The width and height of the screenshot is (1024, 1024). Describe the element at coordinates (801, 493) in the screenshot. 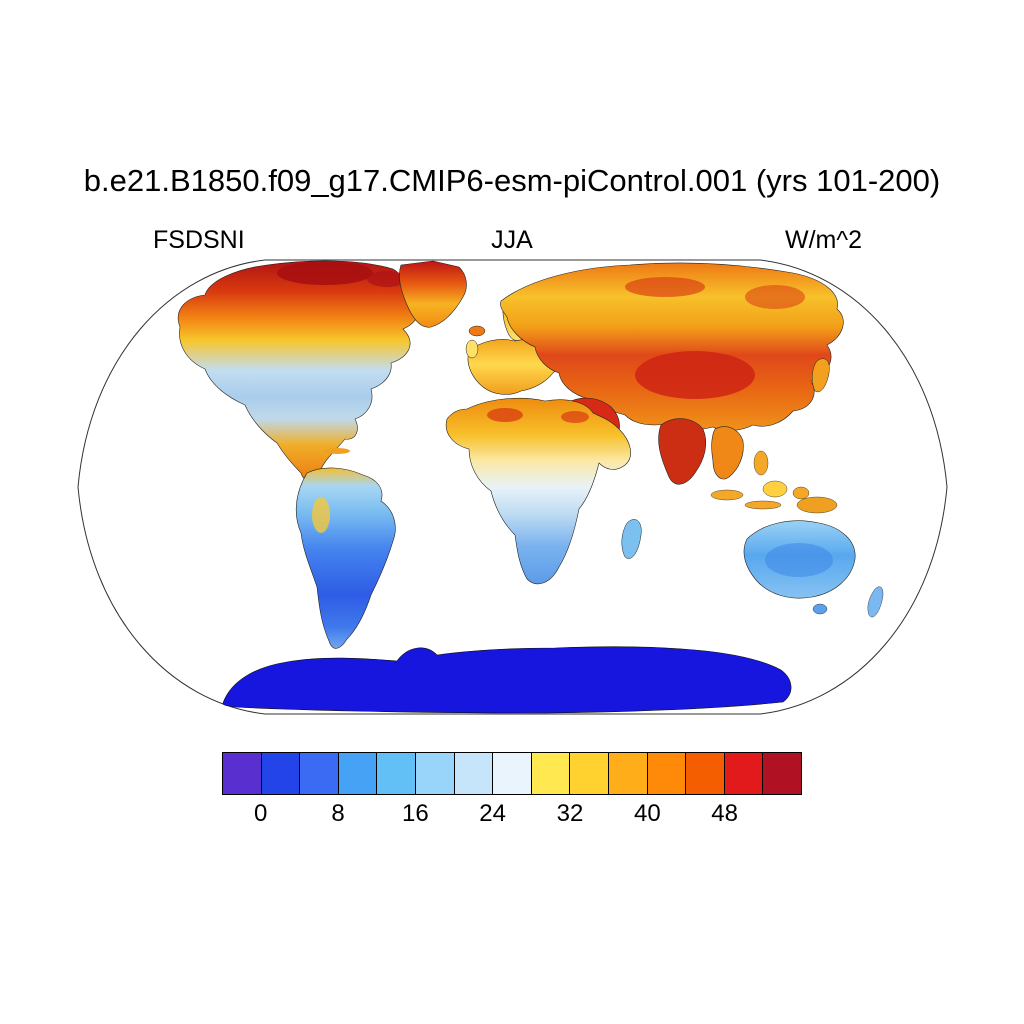

I see `sulawesi` at that location.